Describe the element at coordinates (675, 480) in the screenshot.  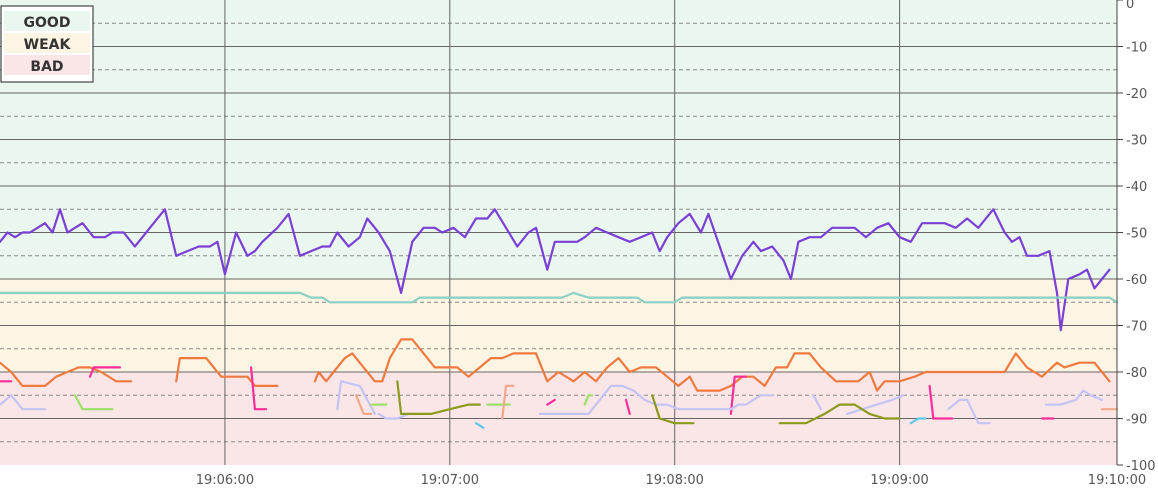
I see `x-tick-label: 19:08:00` at that location.